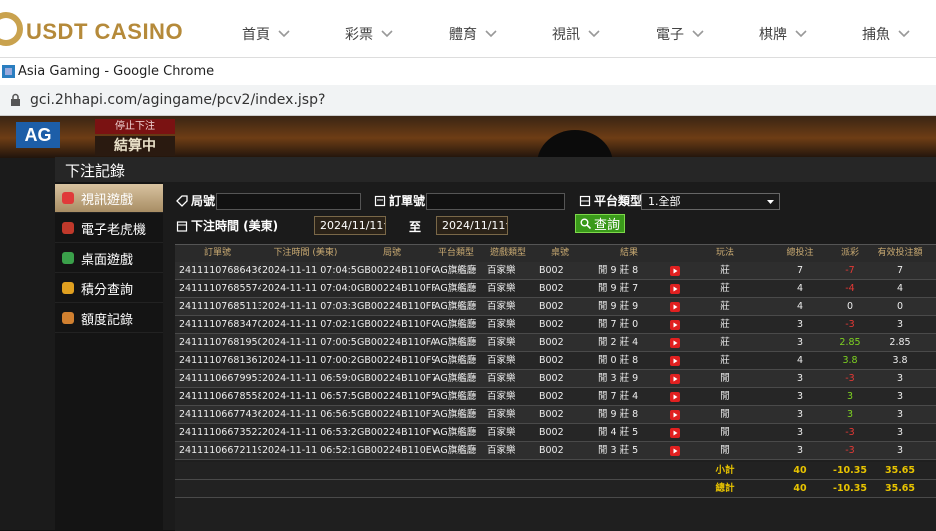  What do you see at coordinates (618, 324) in the screenshot?
I see `table-cell: 閒 7 莊 0` at bounding box center [618, 324].